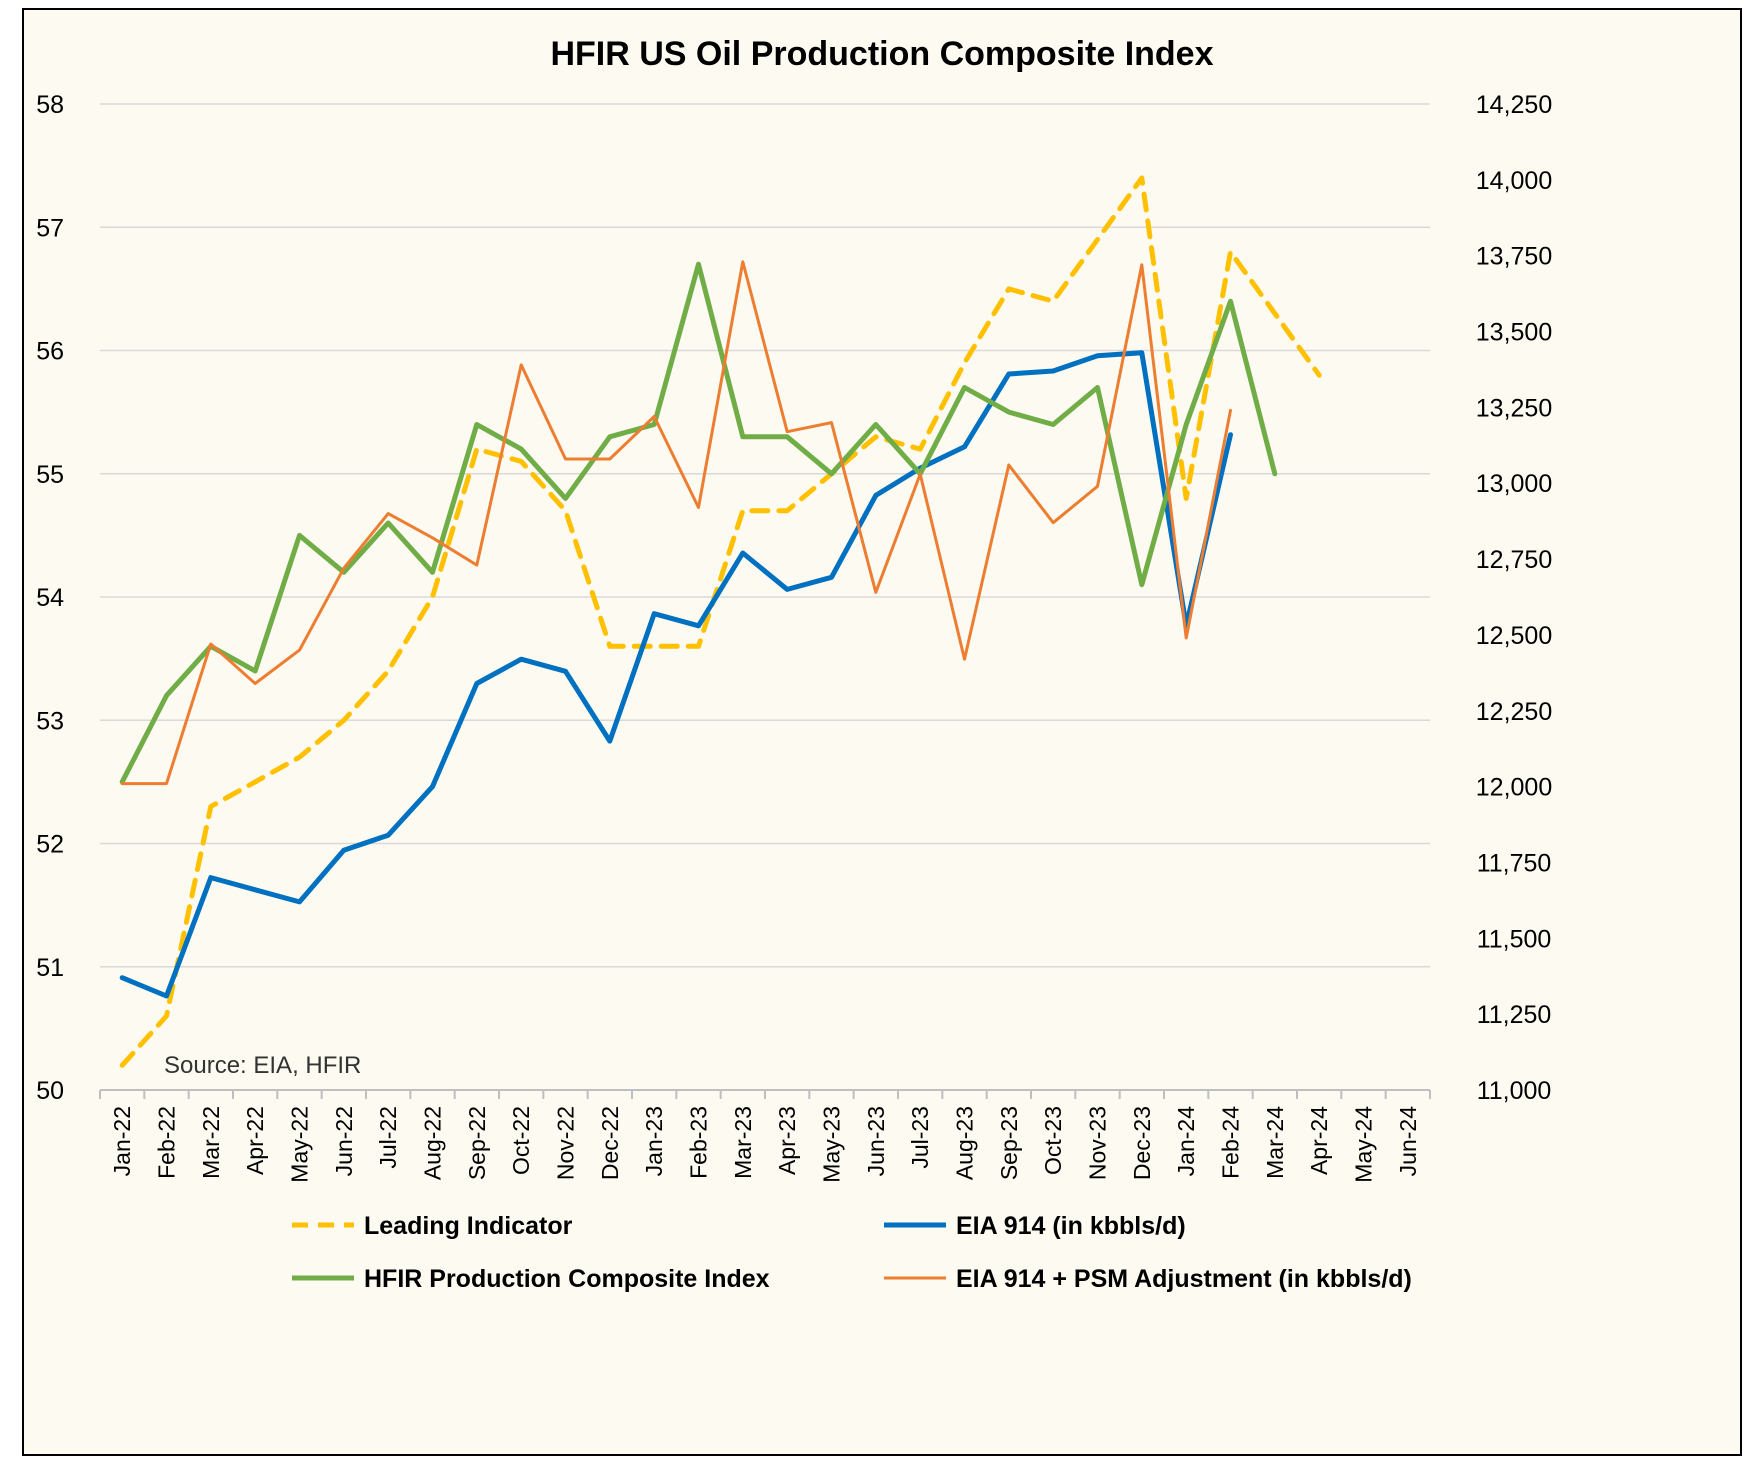 This screenshot has width=1744, height=1472. I want to click on left-axis-tick-label: 53, so click(50, 721).